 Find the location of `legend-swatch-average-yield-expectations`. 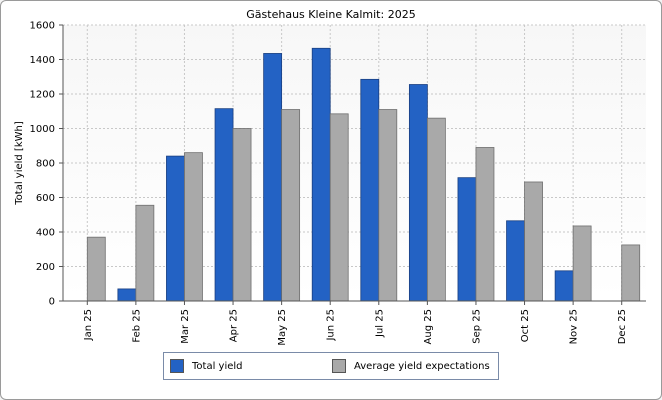

legend-swatch-average-yield-expectations is located at coordinates (339, 366).